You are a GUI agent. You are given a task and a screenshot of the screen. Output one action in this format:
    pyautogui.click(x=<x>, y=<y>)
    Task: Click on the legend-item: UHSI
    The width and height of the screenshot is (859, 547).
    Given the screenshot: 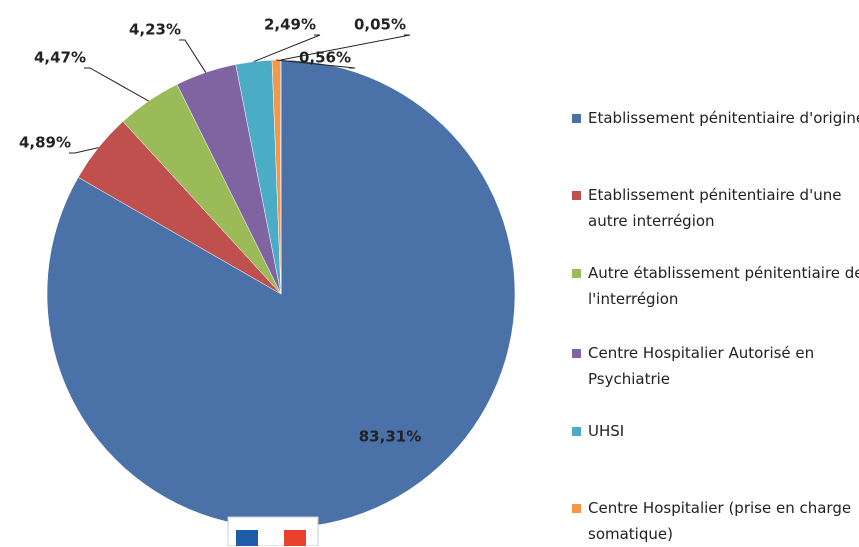 What is the action you would take?
    pyautogui.click(x=715, y=431)
    